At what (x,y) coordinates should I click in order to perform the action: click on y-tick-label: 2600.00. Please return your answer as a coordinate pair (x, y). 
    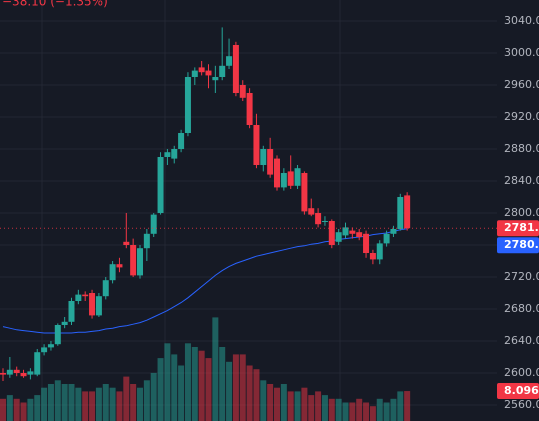
    Looking at the image, I should click on (521, 372).